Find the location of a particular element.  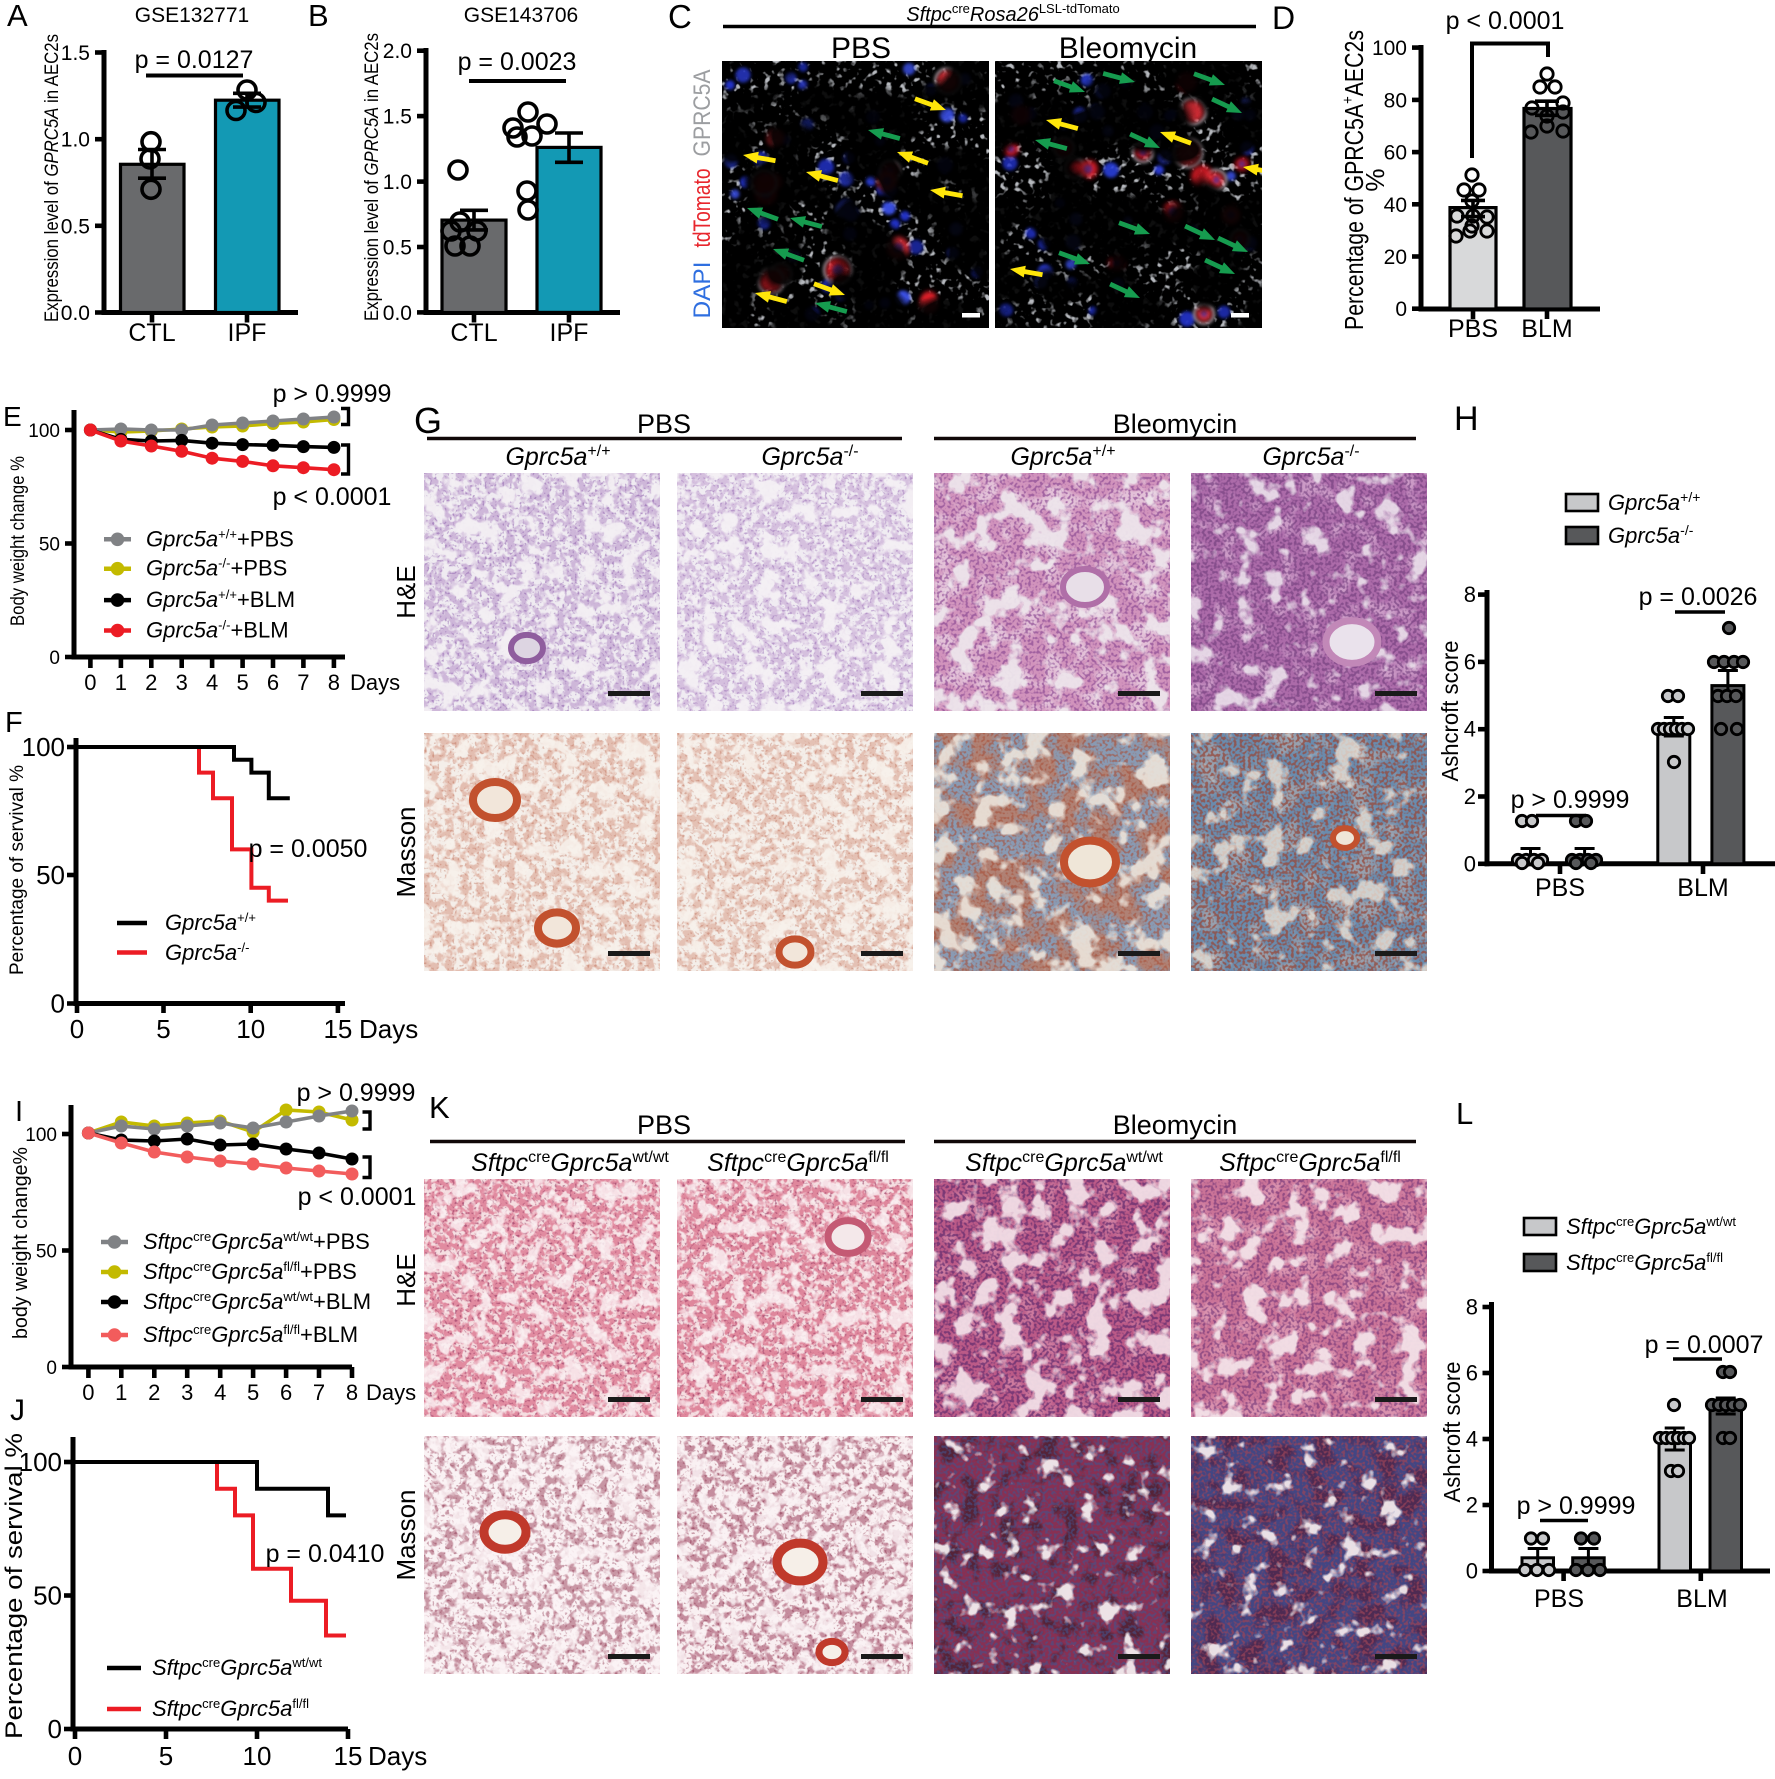

svg-text: H is located at coordinates (1466, 419).